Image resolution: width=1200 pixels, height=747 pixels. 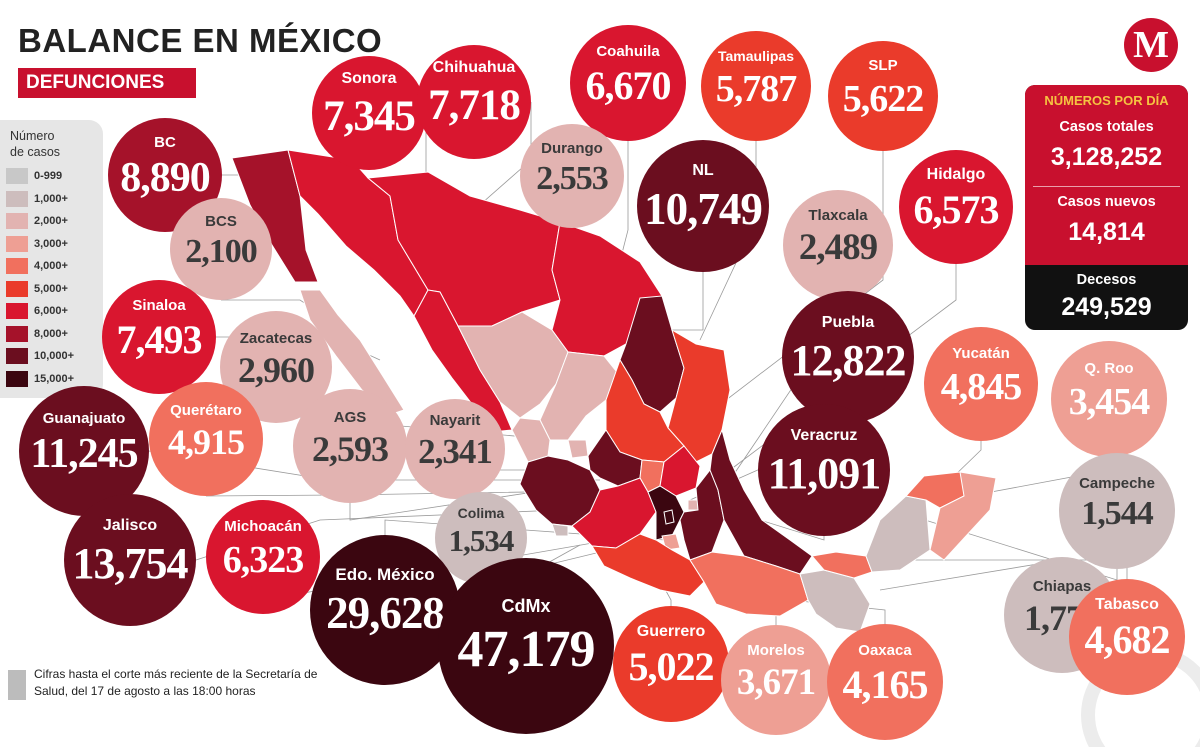 I want to click on legend-item: 1,000+, so click(x=37, y=198).